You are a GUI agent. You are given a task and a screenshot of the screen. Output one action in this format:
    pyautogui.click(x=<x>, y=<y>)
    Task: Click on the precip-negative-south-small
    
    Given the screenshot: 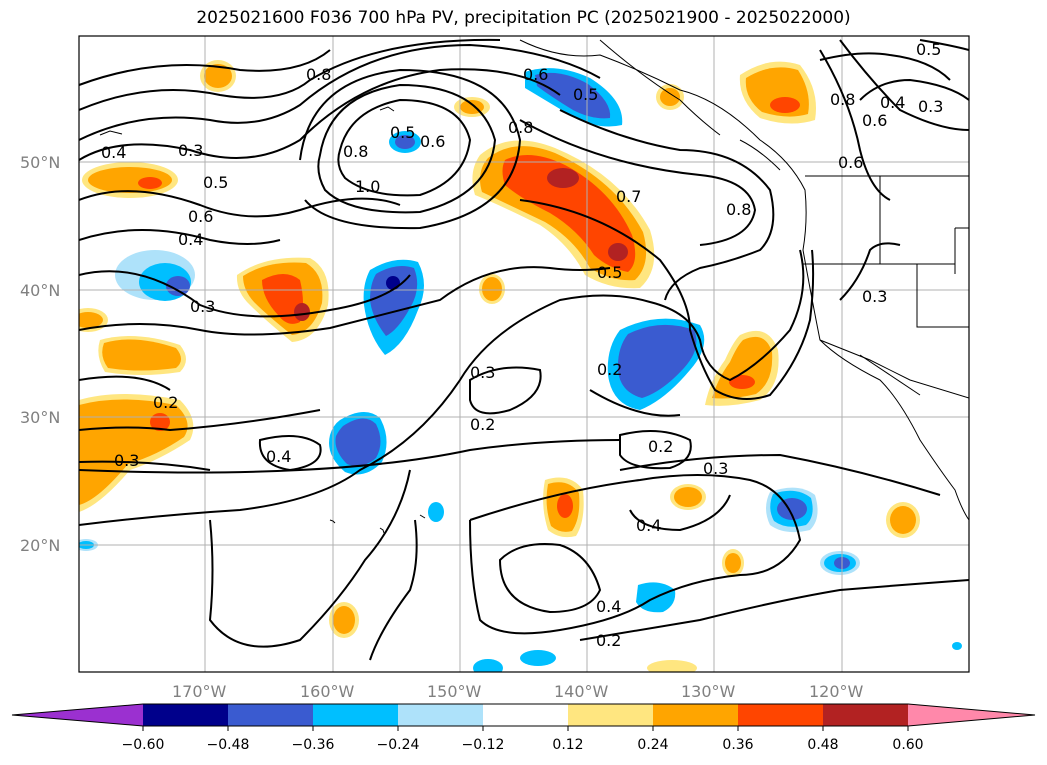 What is the action you would take?
    pyautogui.click(x=717, y=657)
    